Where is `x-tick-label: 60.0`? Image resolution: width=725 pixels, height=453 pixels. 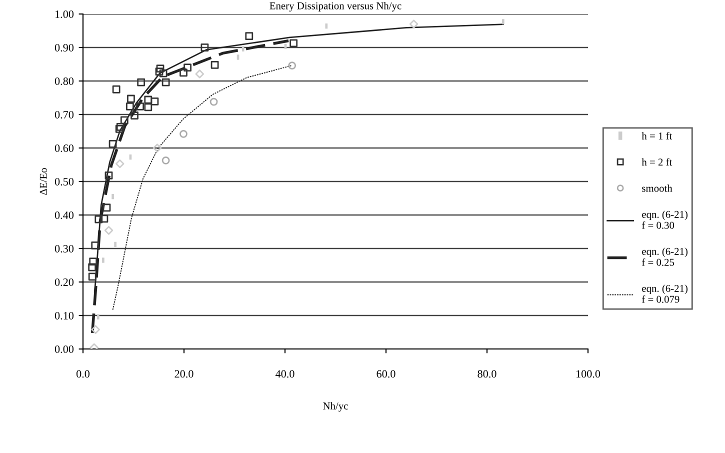
x-tick-label: 60.0 is located at coordinates (386, 374).